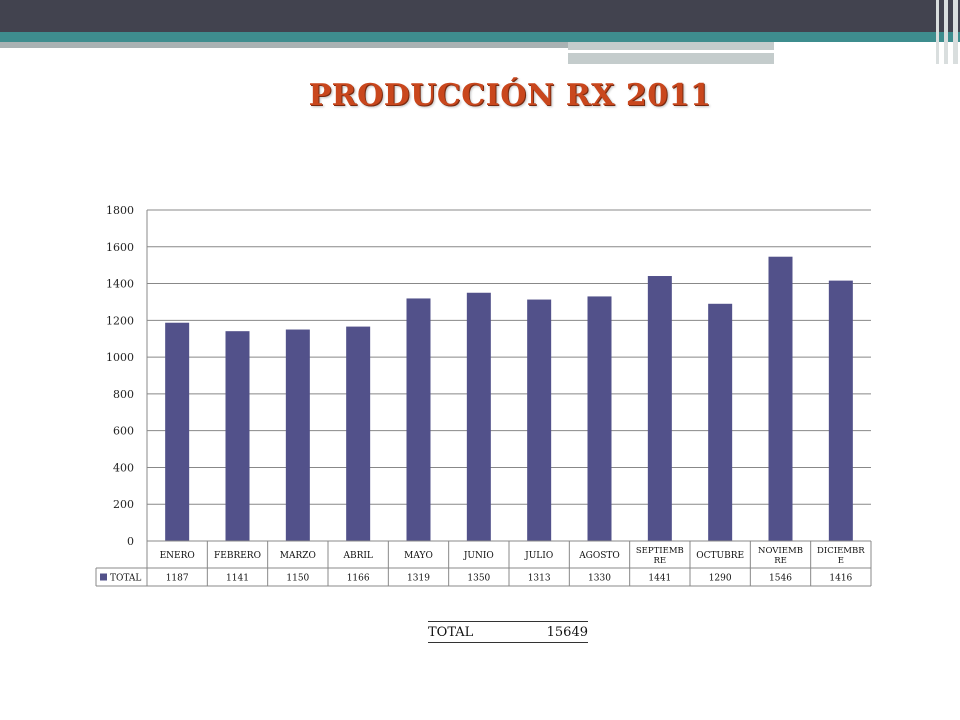 Image resolution: width=960 pixels, height=720 pixels. I want to click on y-tick-label: 600, so click(123, 431).